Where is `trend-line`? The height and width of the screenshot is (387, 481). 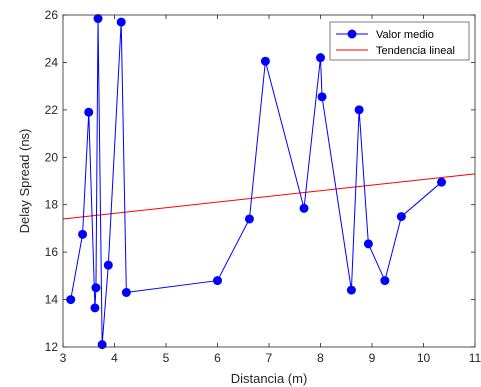 trend-line is located at coordinates (269, 196).